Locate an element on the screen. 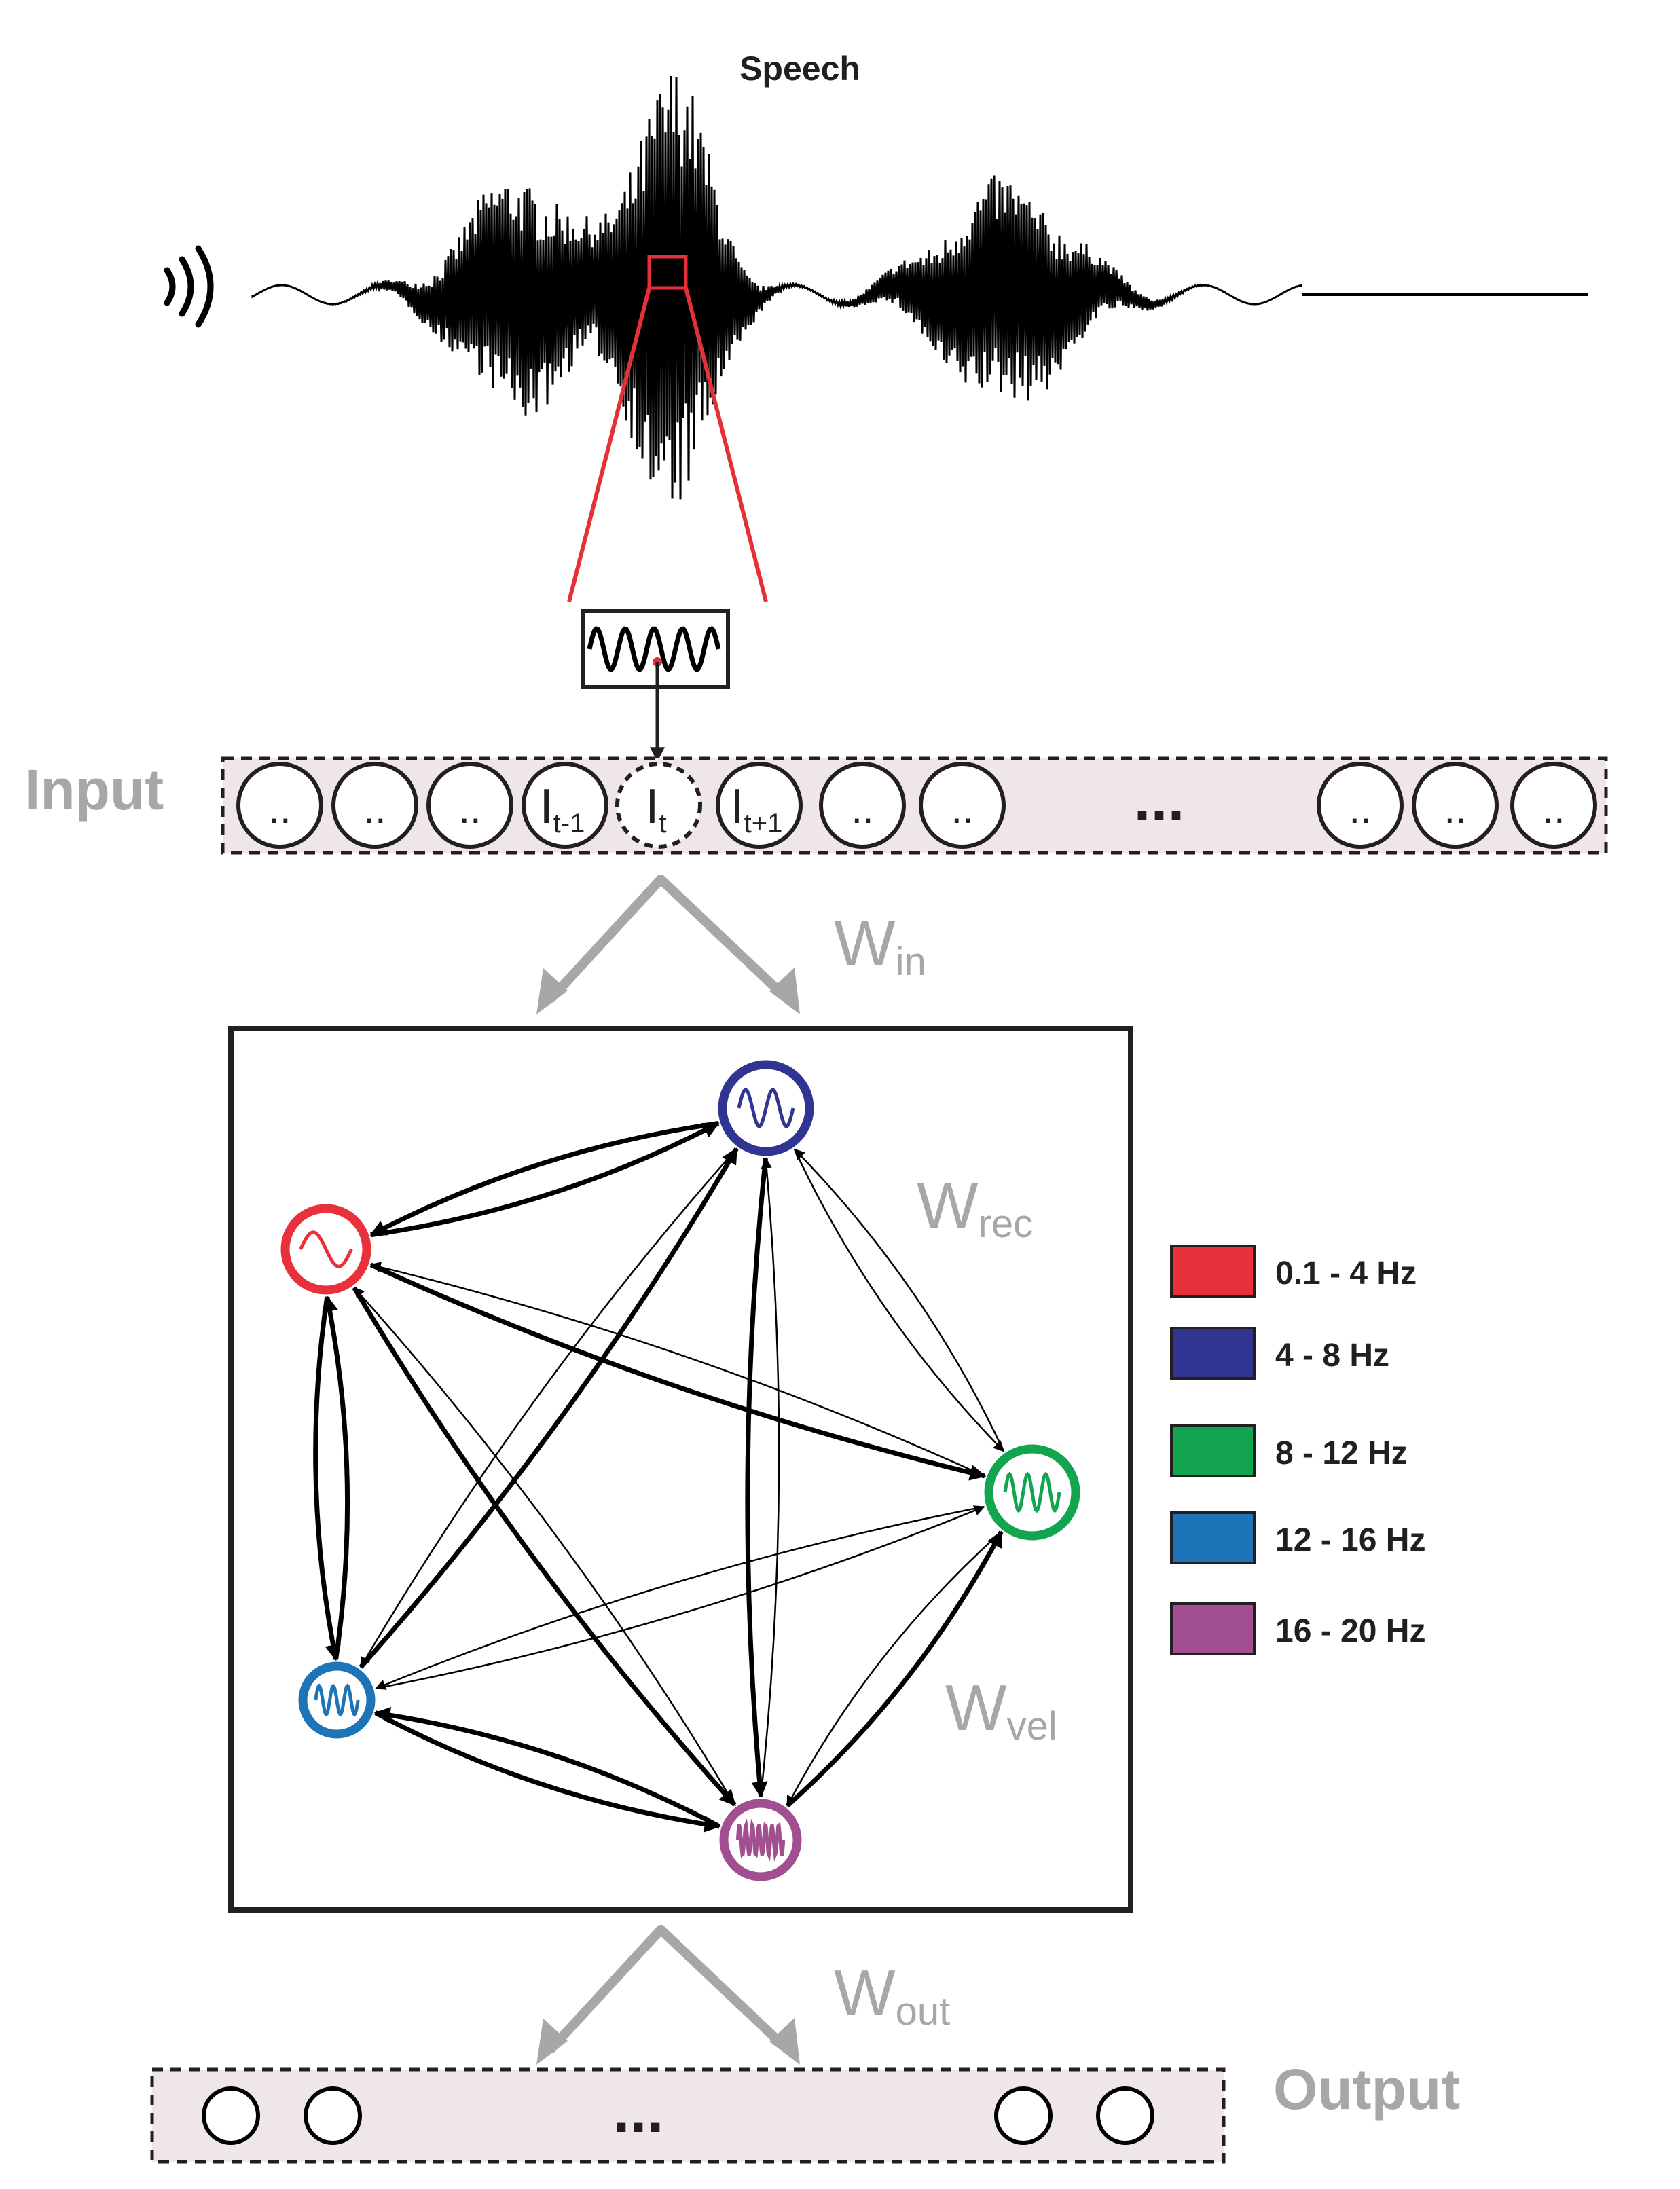  connection-theta-to-delta is located at coordinates (544, 1179).